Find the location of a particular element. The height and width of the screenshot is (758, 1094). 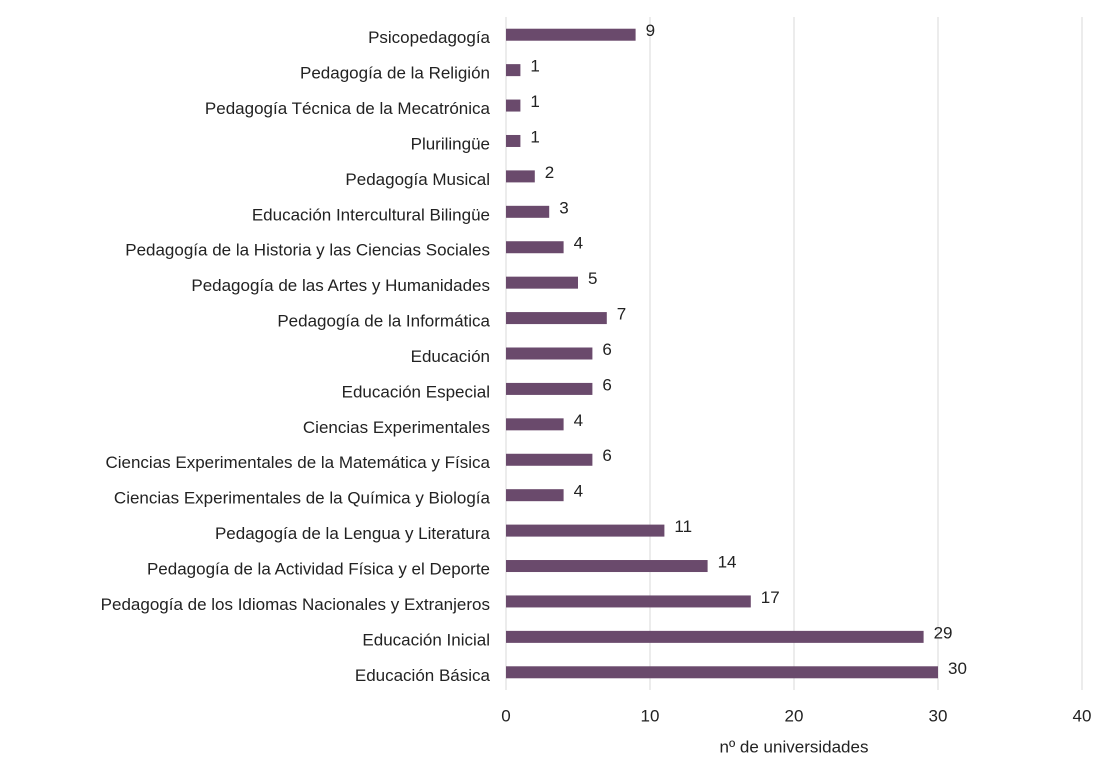

x-tick-label: 10 is located at coordinates (650, 715).